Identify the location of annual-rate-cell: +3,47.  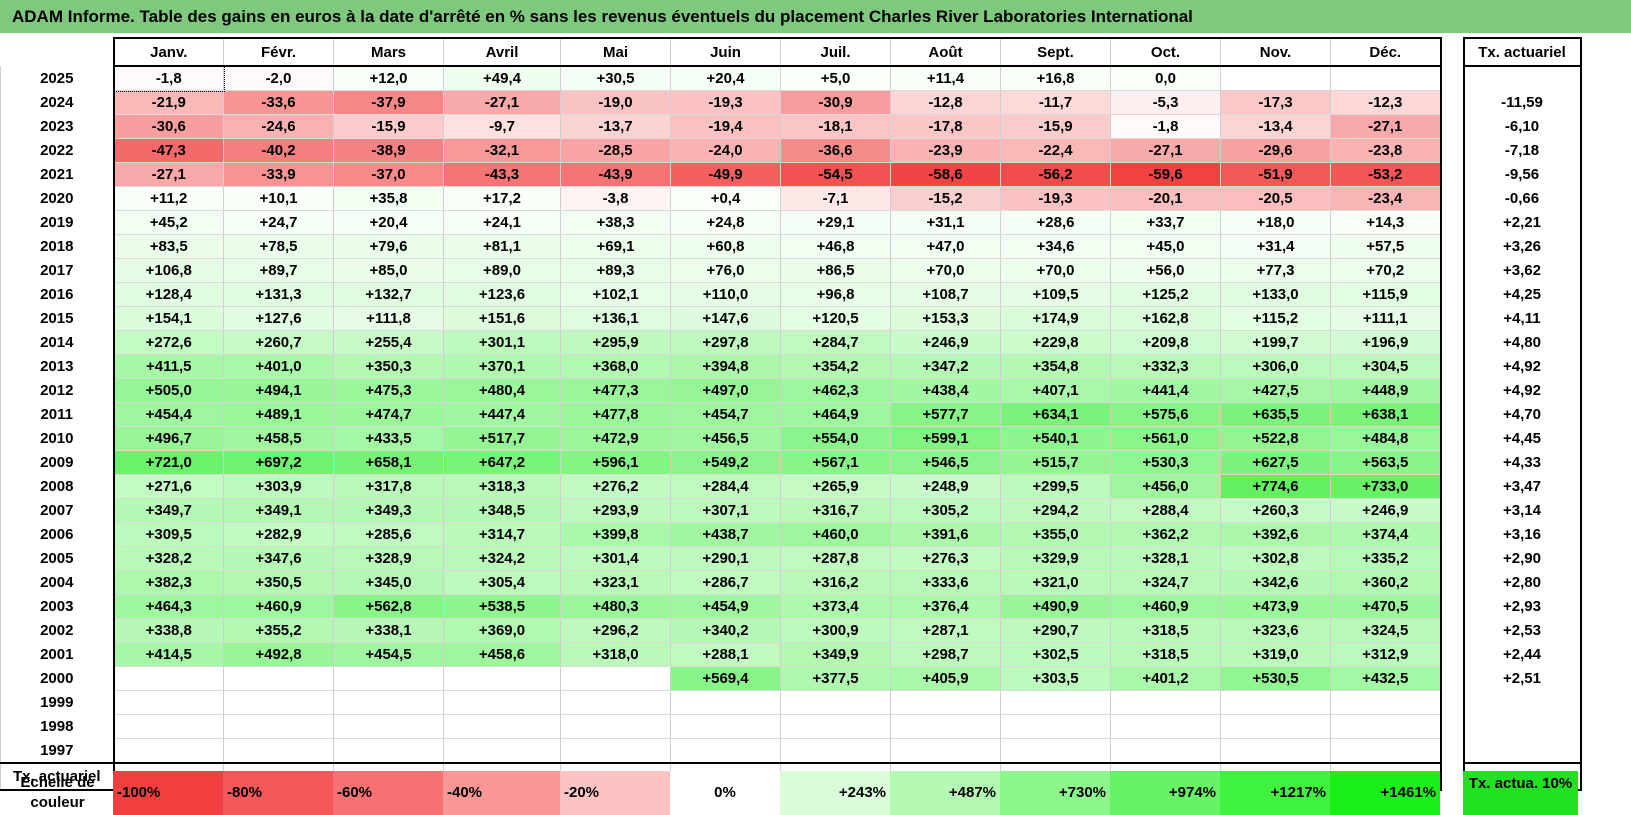
(1522, 486).